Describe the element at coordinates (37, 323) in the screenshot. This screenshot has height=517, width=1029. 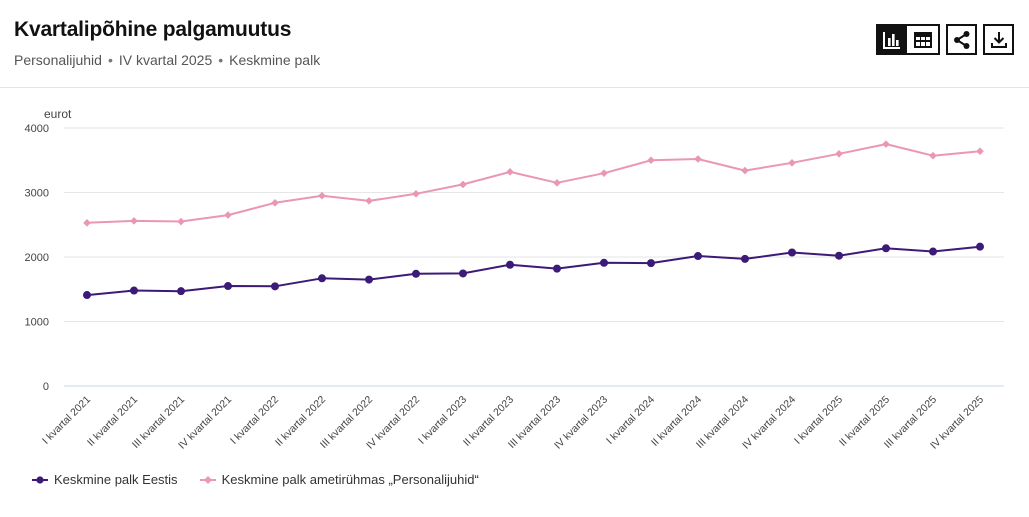
I see `y-tick-label: 1000` at that location.